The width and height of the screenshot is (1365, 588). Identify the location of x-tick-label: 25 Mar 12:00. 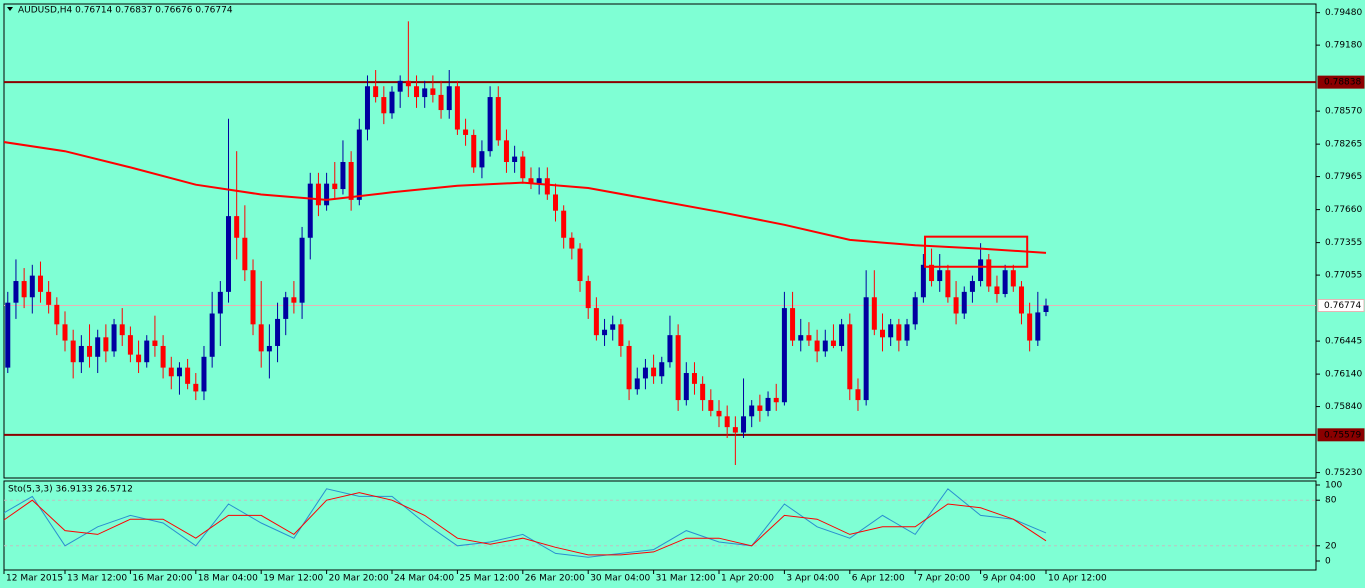
(489, 579).